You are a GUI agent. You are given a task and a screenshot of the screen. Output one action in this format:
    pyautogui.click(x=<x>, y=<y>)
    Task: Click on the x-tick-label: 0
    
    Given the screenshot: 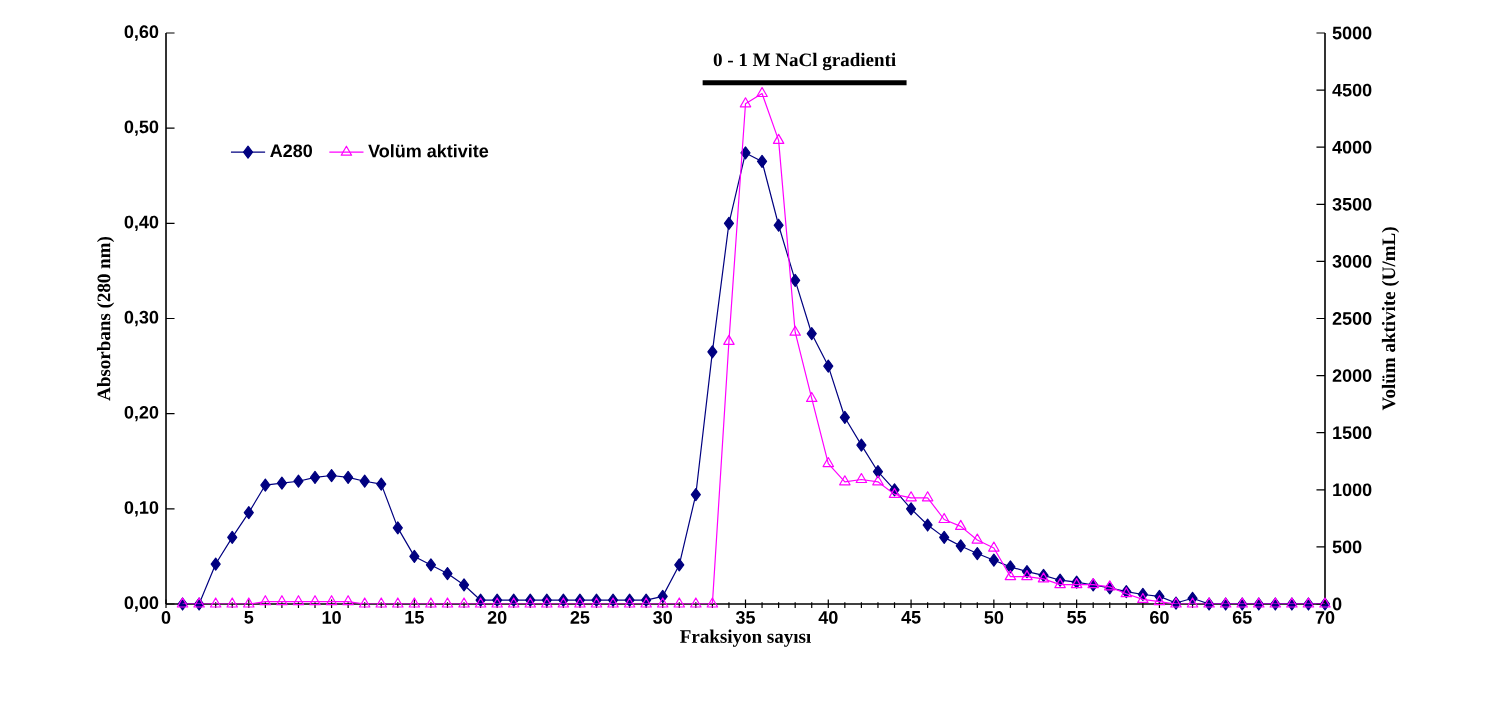 What is the action you would take?
    pyautogui.click(x=166, y=617)
    